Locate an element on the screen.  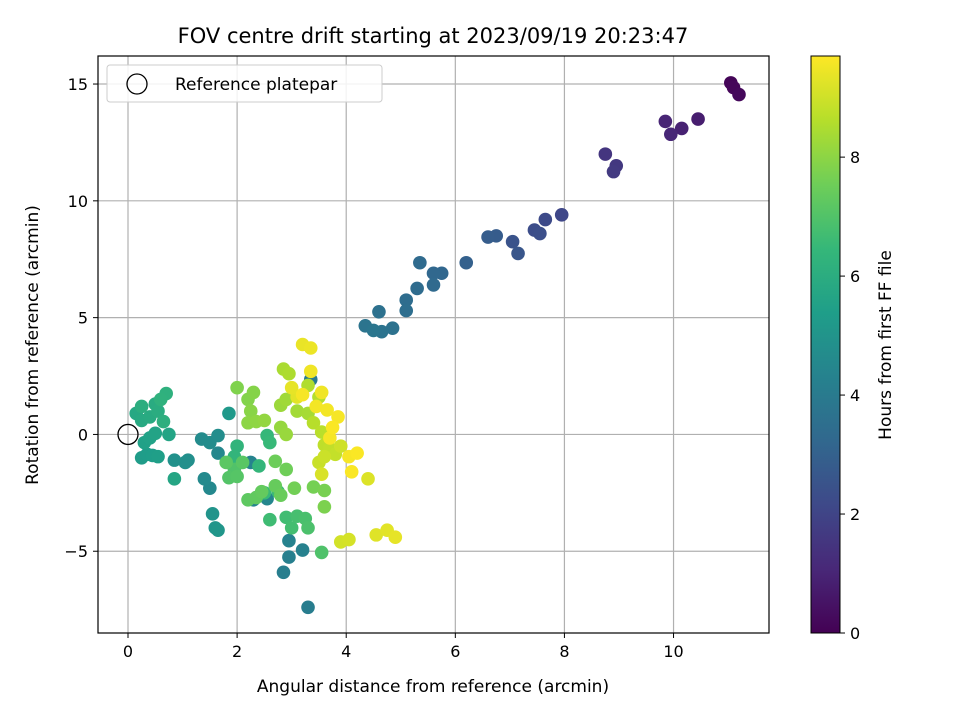
legend-box is located at coordinates (244, 83).